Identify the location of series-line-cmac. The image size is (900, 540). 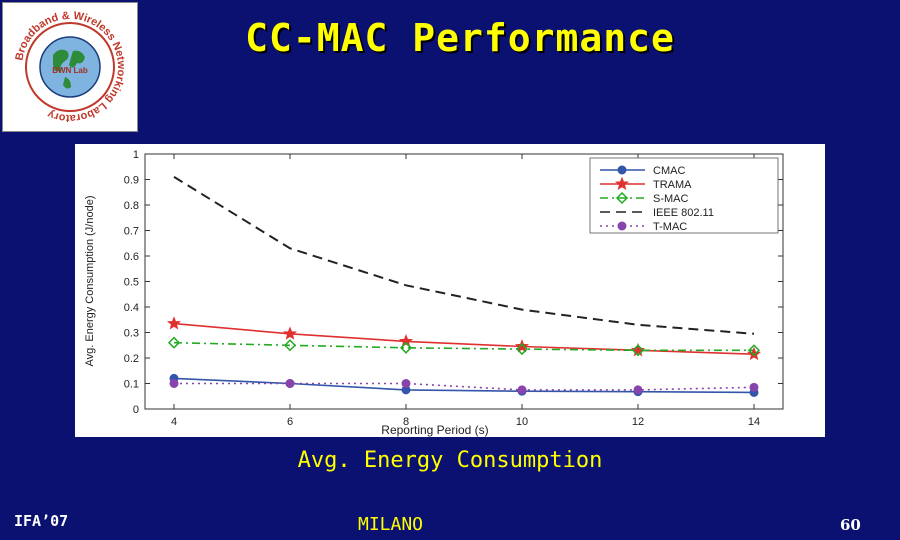
(464, 385).